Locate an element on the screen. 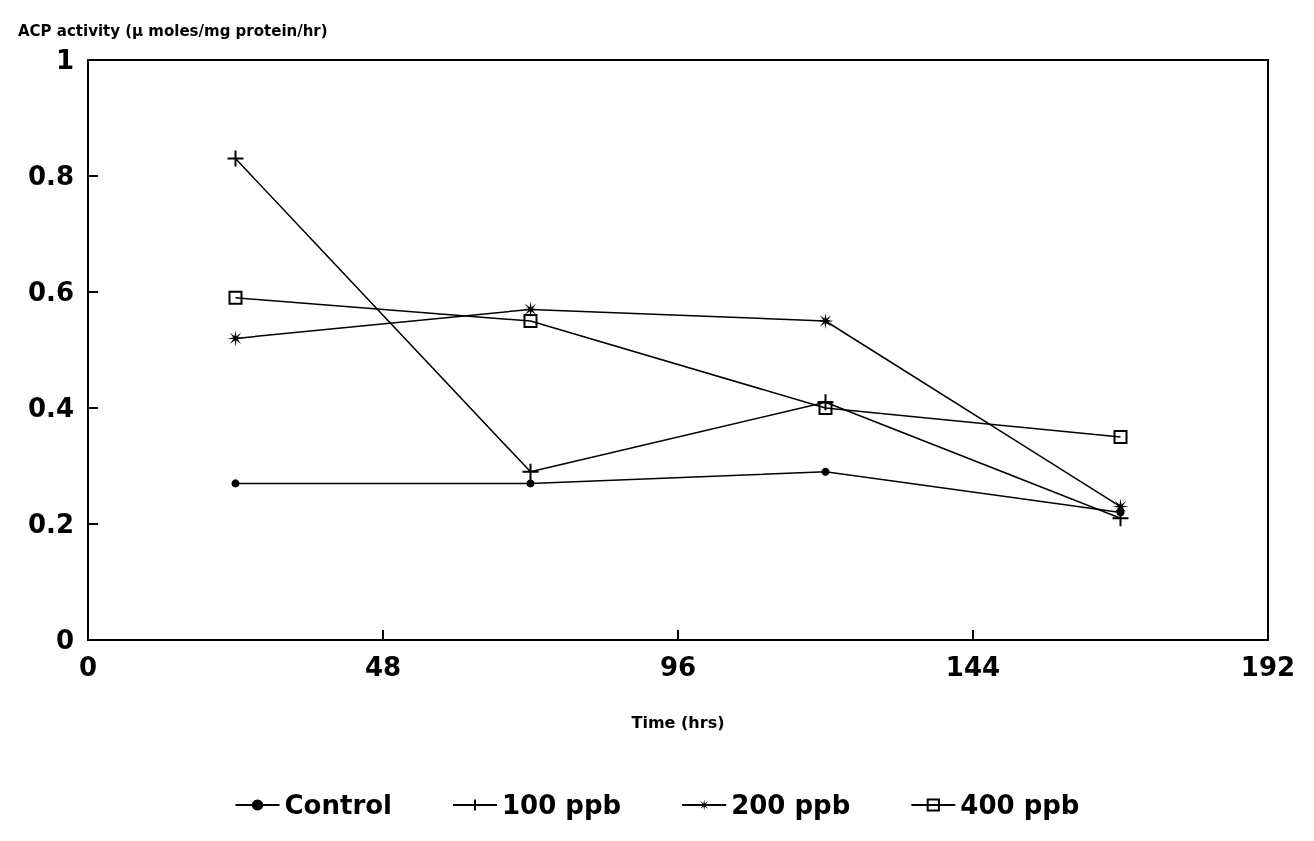 The image size is (1314, 841). x-tick-label: 192 is located at coordinates (1268, 667).